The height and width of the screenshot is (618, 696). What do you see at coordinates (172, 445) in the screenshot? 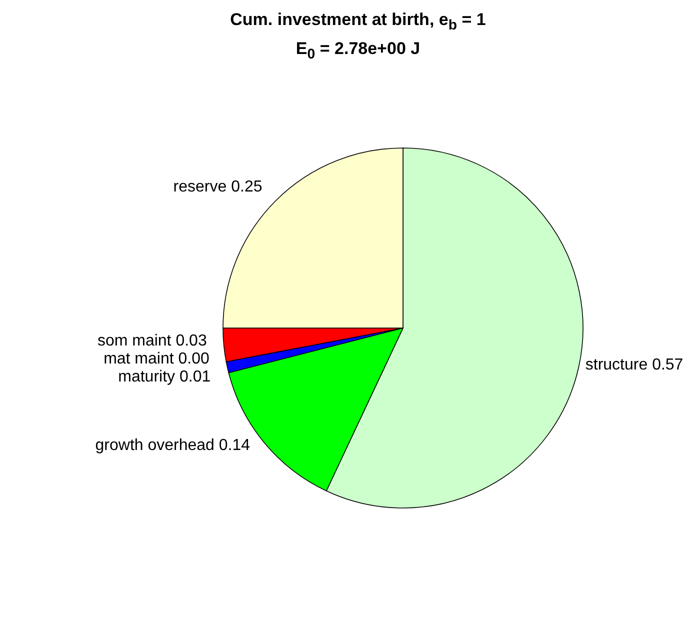
I see `slice-label: growth overhead 0.14` at bounding box center [172, 445].